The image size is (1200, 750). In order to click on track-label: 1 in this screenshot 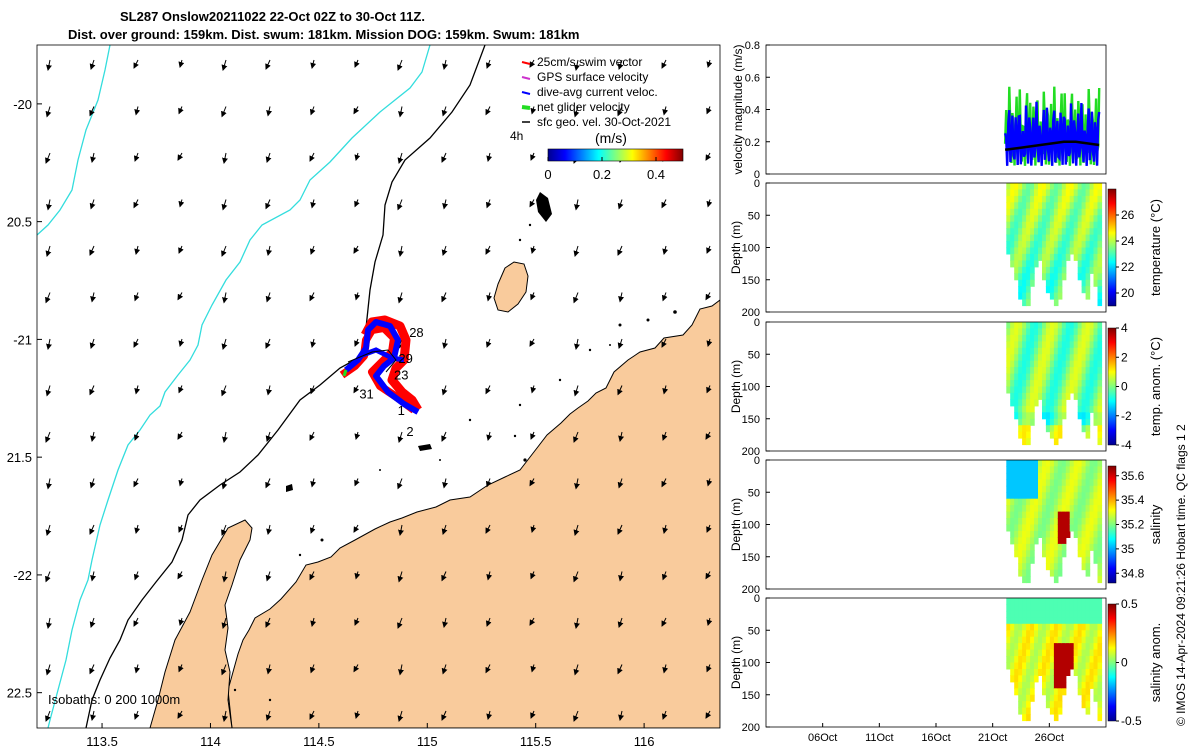, I will do `click(401, 410)`.